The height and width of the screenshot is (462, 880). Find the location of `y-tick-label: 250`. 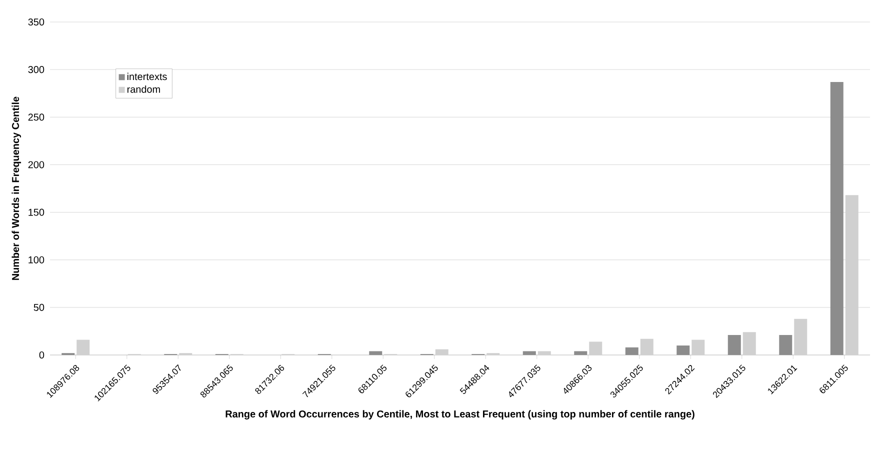

y-tick-label: 250 is located at coordinates (36, 117).